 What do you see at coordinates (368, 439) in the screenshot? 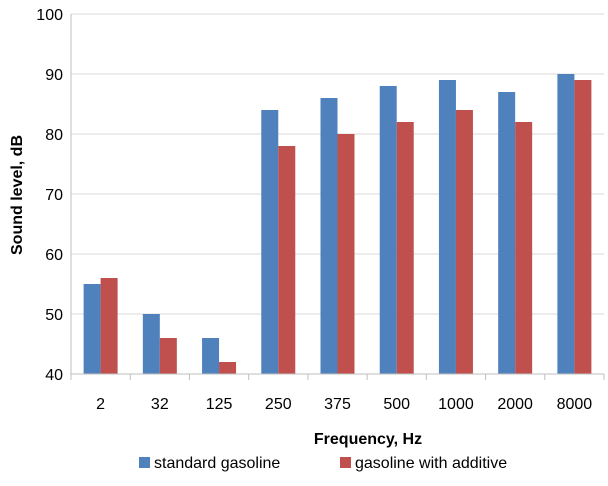
I see `x-axis-title: Frequency, Hz` at bounding box center [368, 439].